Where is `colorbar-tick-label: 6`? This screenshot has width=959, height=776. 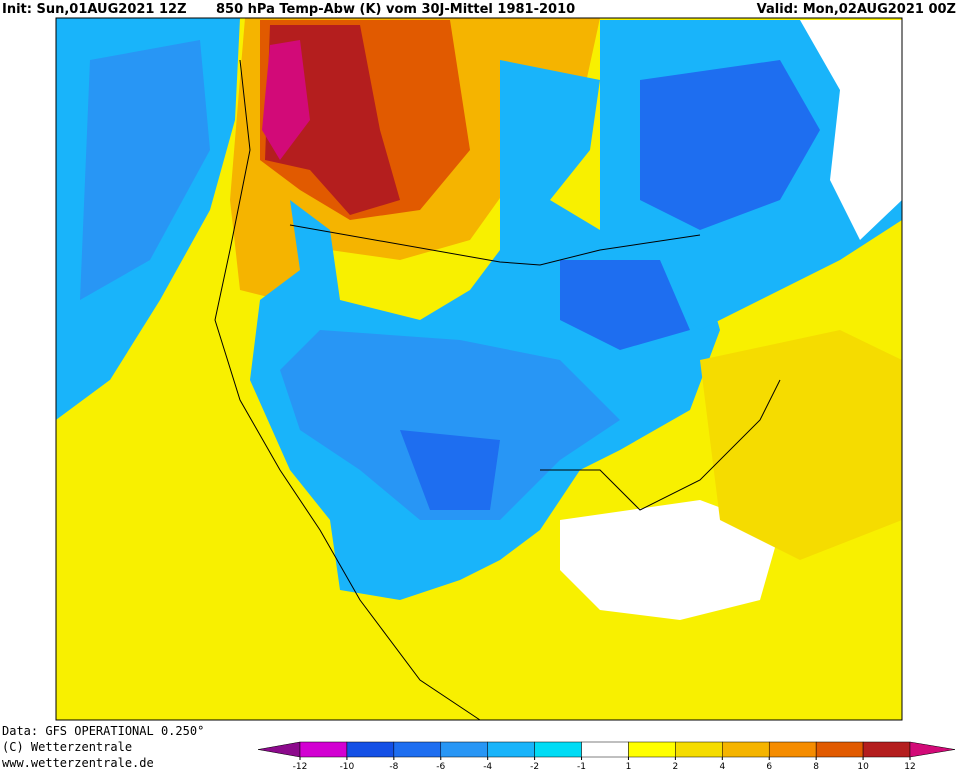 colorbar-tick-label: 6 is located at coordinates (769, 767).